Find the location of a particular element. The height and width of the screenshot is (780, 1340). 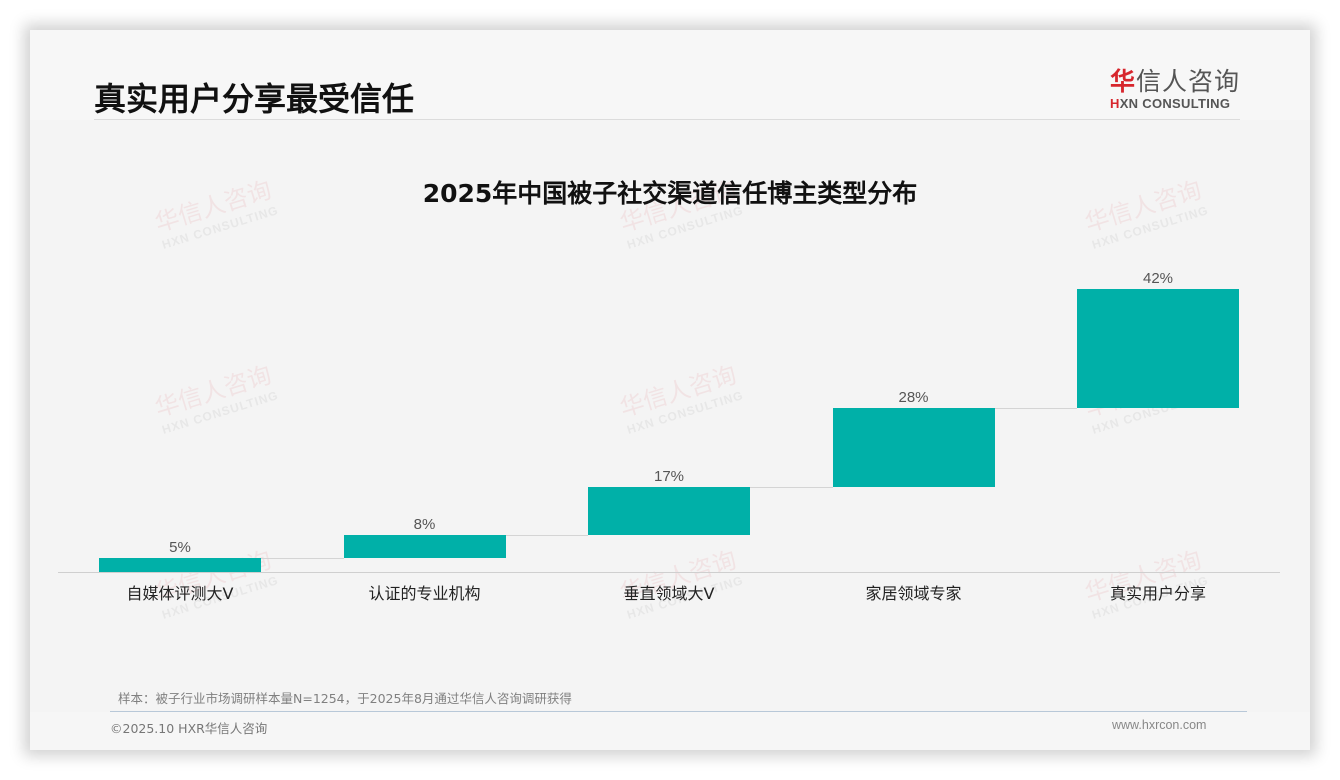

sample-note: 样本：被子行业市场调研样本量N=1254，于2025年8月通过华信人咨询调研获得 is located at coordinates (345, 698).